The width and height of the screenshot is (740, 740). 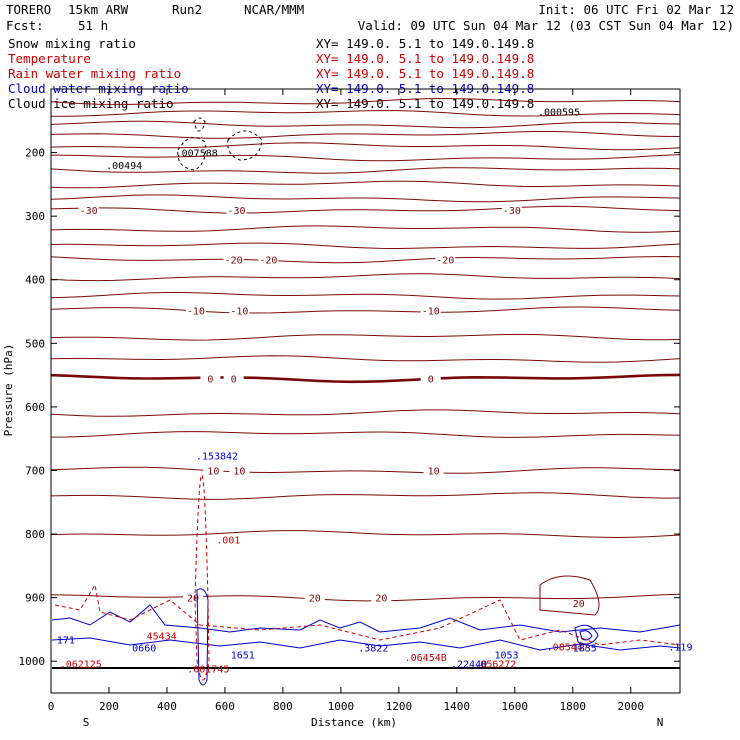 What do you see at coordinates (197, 153) in the screenshot?
I see `max-label: .007588` at bounding box center [197, 153].